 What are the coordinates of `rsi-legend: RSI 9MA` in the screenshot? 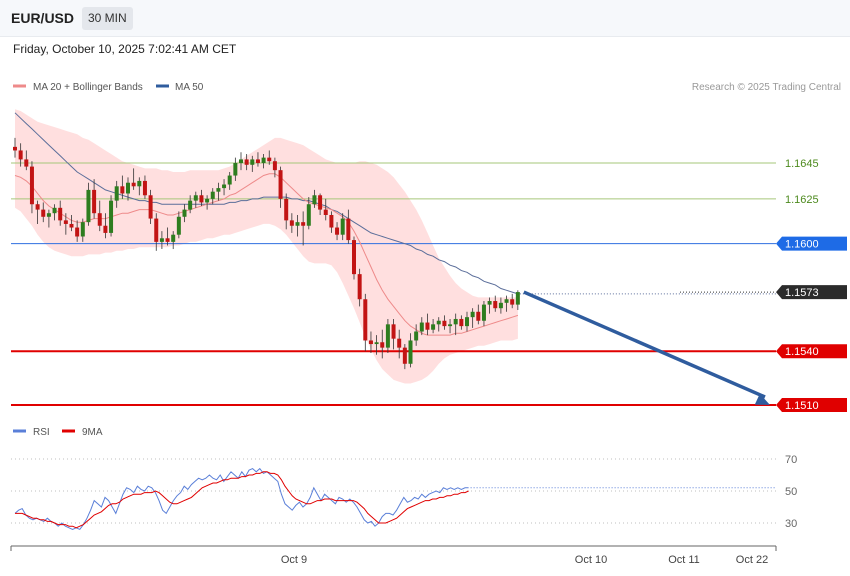 It's located at (58, 432).